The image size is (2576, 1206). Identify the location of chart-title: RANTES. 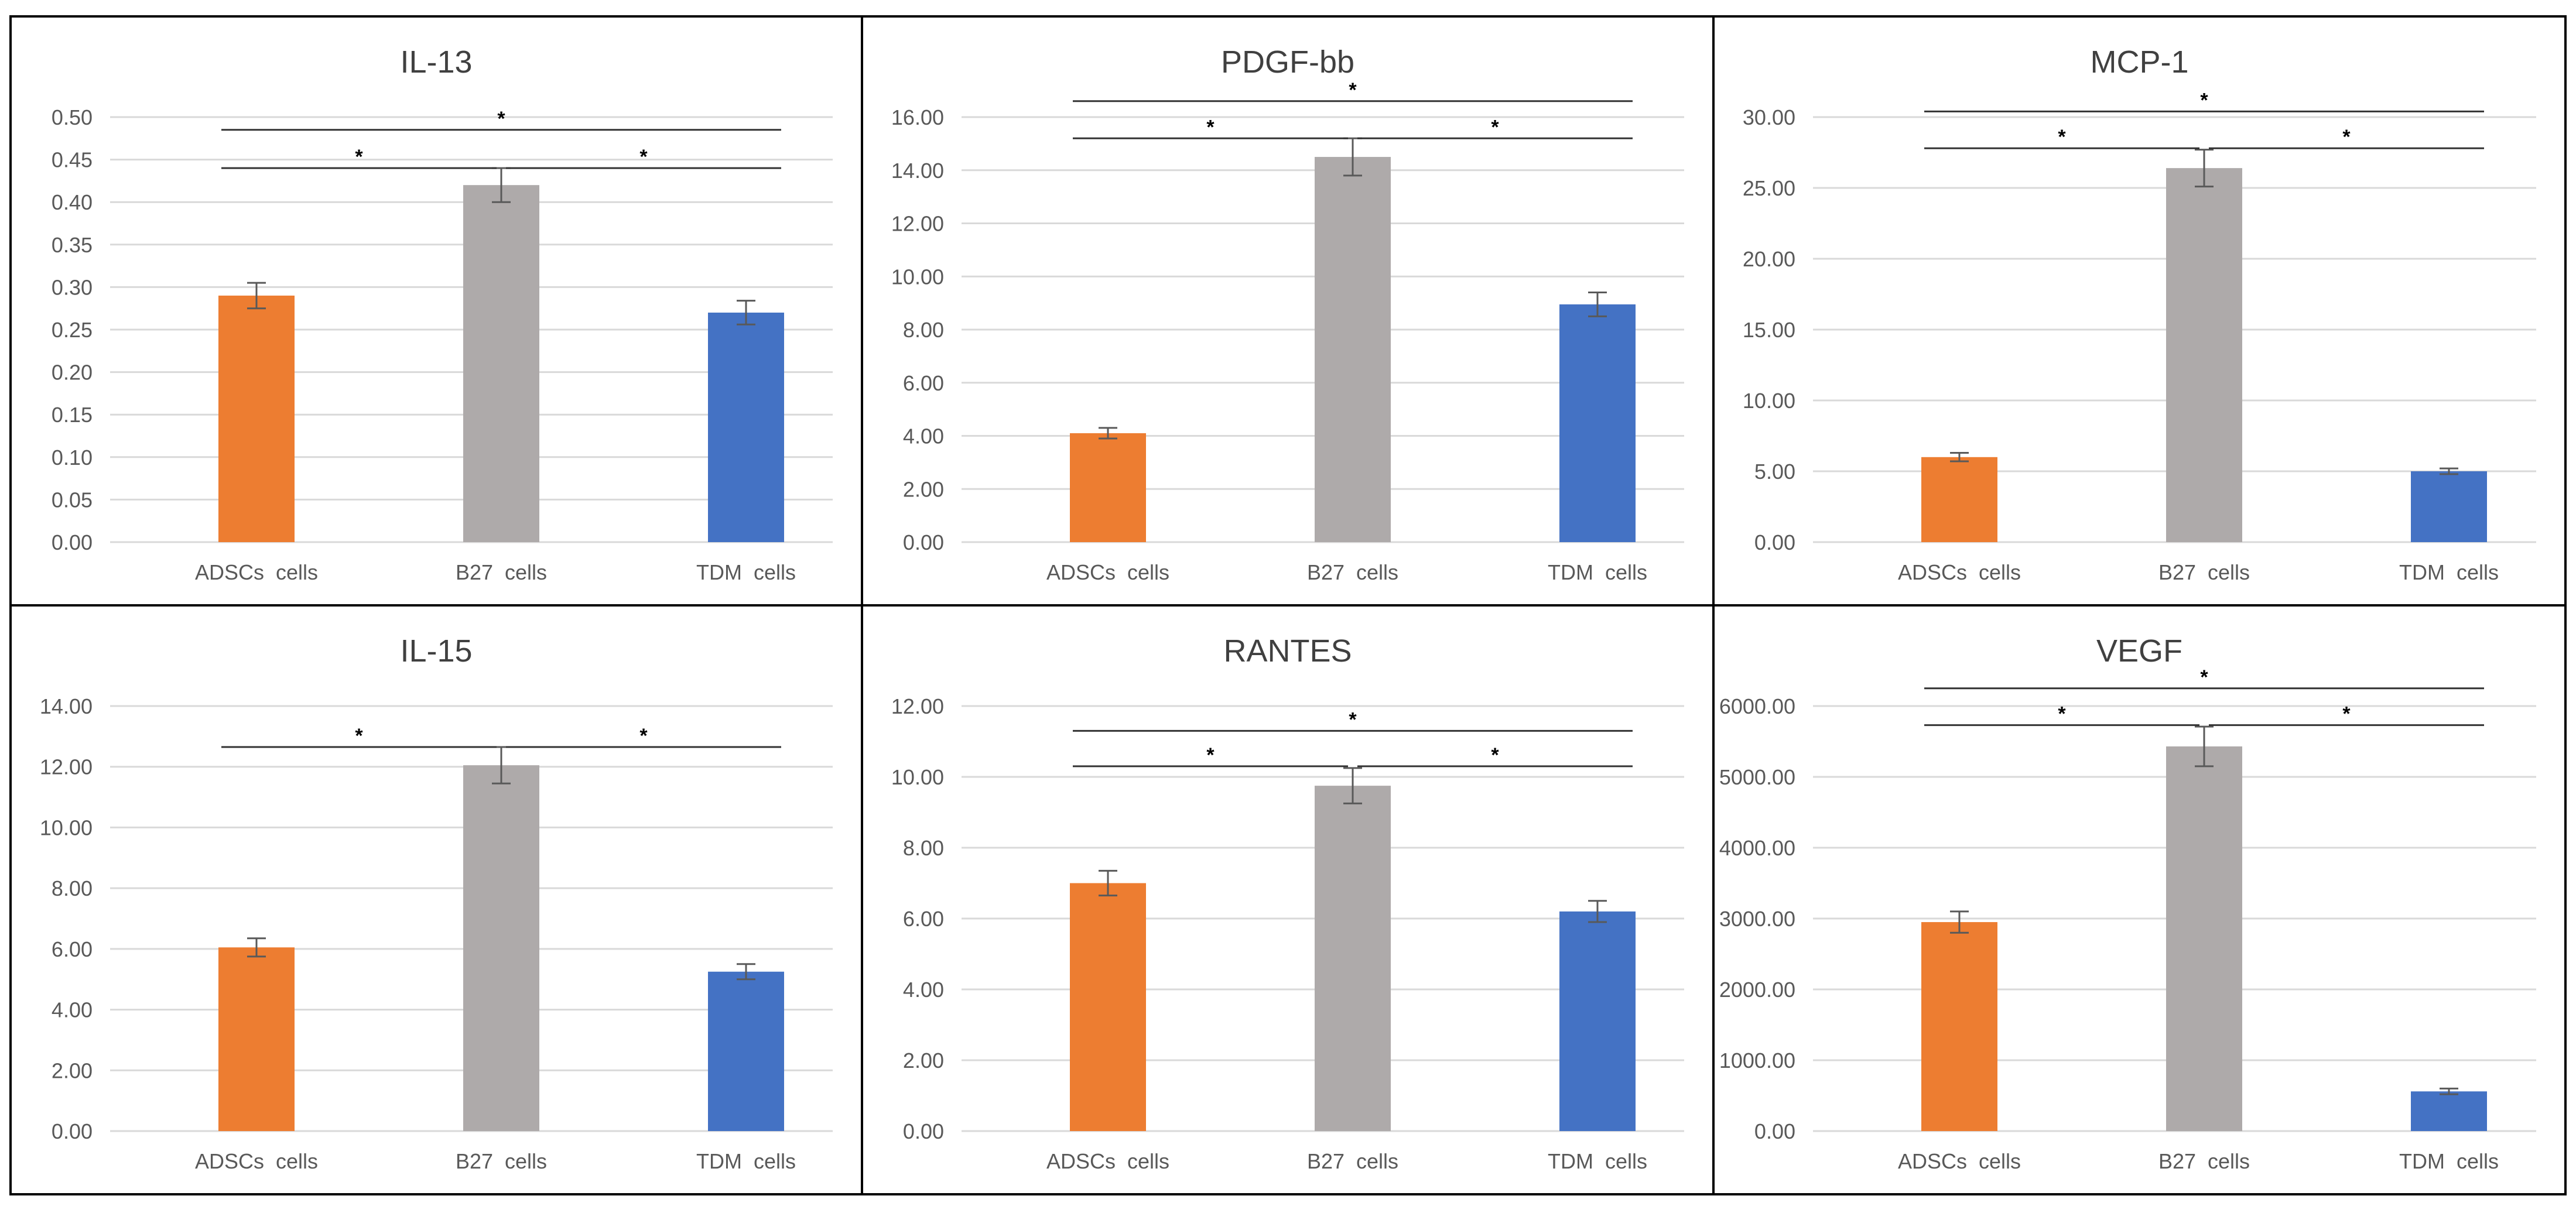
(1287, 651).